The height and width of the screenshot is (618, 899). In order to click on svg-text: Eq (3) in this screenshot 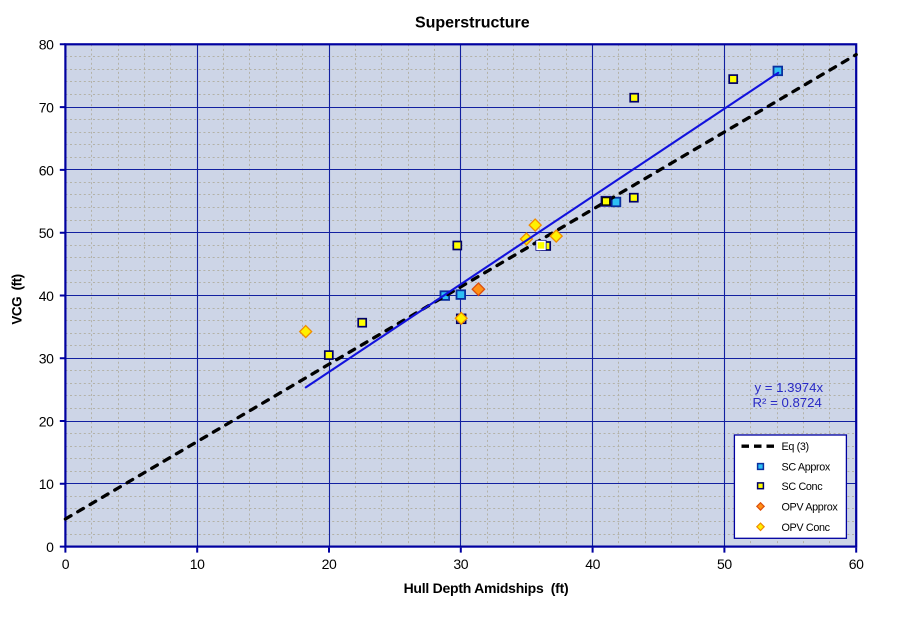, I will do `click(795, 447)`.